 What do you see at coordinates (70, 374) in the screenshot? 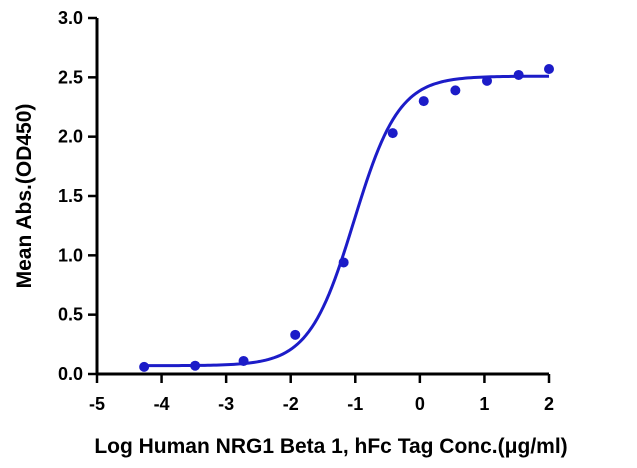
I see `y-tick-label: 0.0` at bounding box center [70, 374].